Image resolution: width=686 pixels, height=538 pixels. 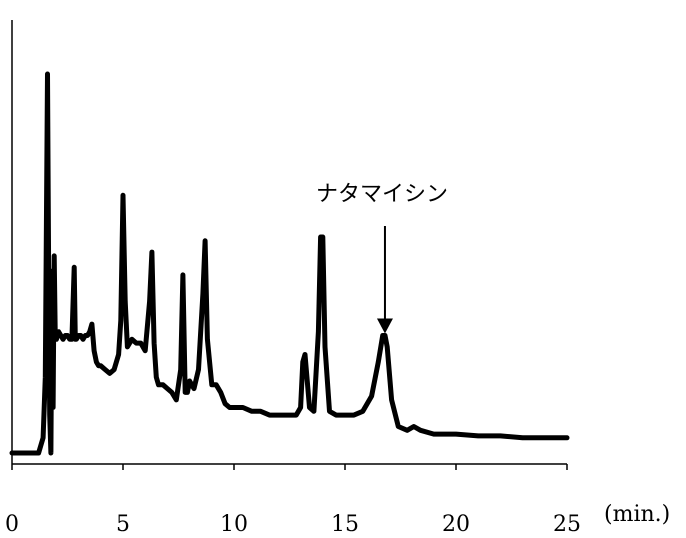 I want to click on x-tick-label-0: 0, so click(x=12, y=524).